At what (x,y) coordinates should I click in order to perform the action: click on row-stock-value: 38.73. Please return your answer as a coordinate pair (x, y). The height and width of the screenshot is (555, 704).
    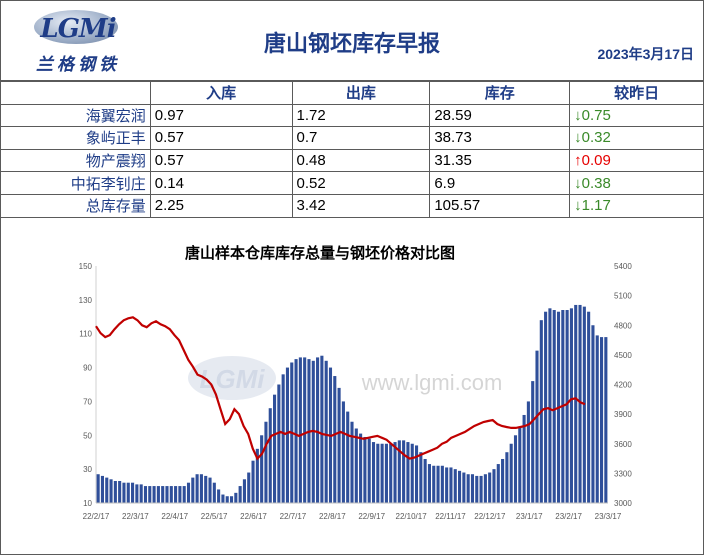
    Looking at the image, I should click on (500, 138).